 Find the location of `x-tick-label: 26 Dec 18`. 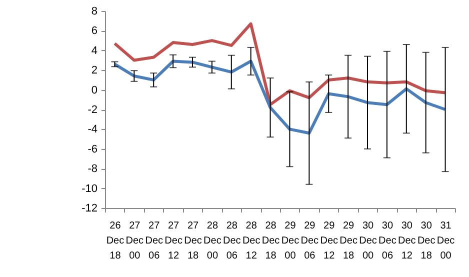

x-tick-label: 26 Dec 18 is located at coordinates (115, 241).